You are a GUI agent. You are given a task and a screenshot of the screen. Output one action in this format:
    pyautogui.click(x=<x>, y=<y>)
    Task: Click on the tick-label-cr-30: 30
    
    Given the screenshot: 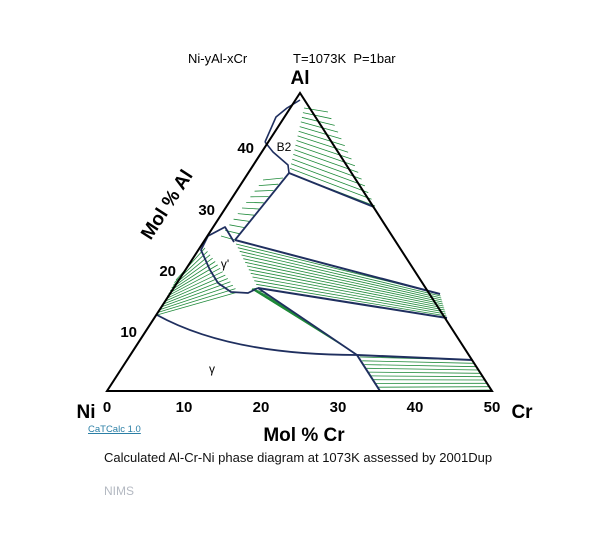 What is the action you would take?
    pyautogui.click(x=338, y=407)
    